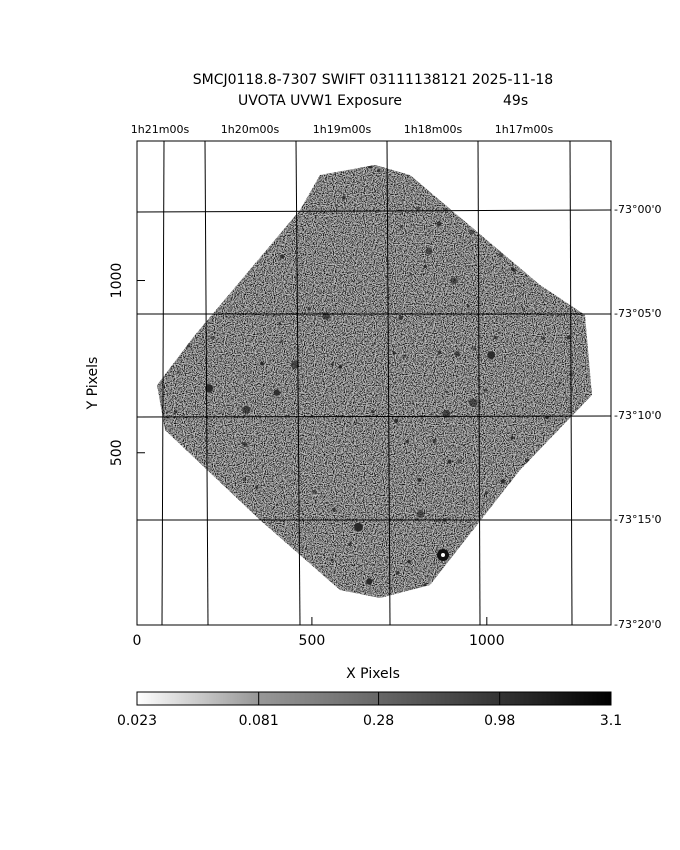 The width and height of the screenshot is (680, 850). I want to click on top-tick-label: 1h17m00s, so click(524, 129).